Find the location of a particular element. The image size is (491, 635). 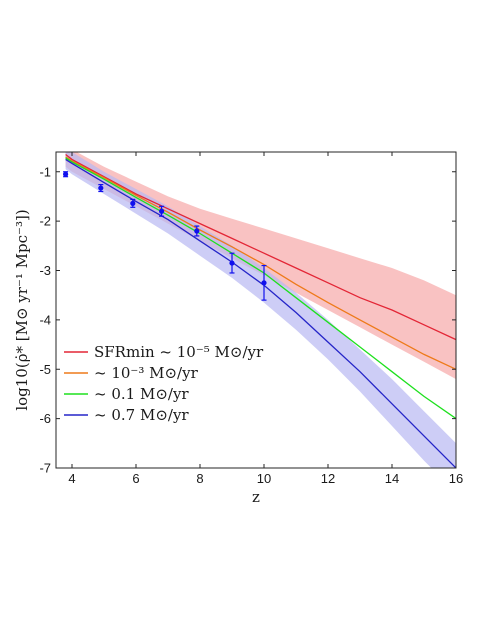

legend-label: ~ 0.7 M⊙/yr is located at coordinates (141, 415).